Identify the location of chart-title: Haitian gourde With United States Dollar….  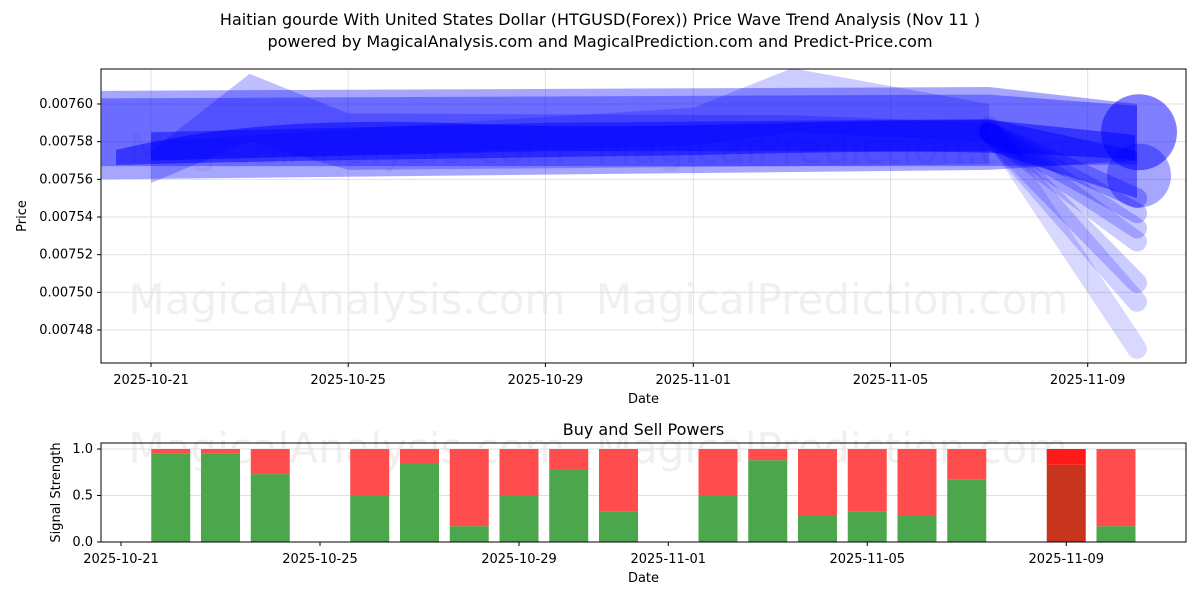
(600, 19).